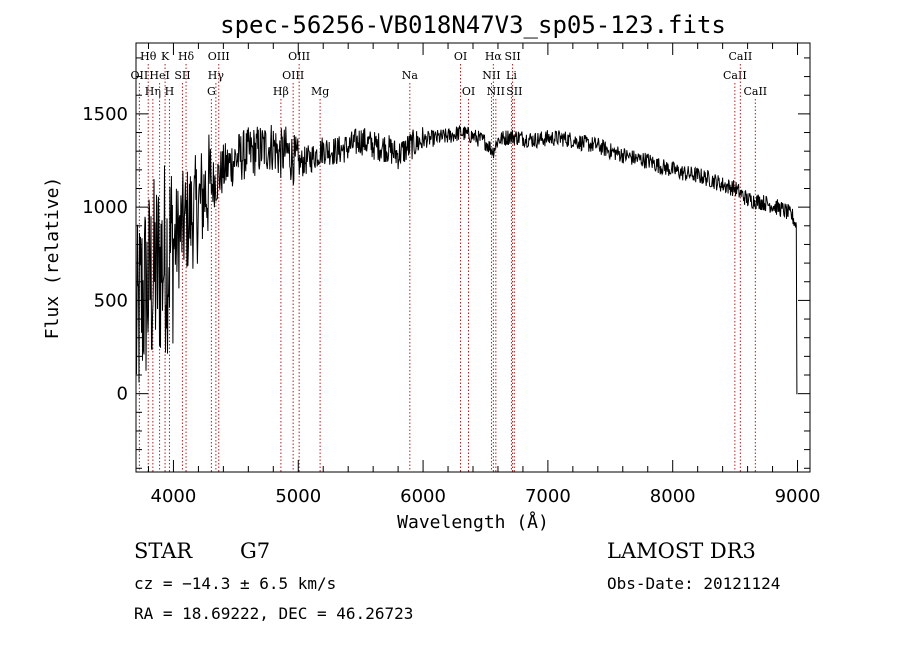 The height and width of the screenshot is (649, 900). Describe the element at coordinates (511, 75) in the screenshot. I see `spectral-line-label: Li` at that location.